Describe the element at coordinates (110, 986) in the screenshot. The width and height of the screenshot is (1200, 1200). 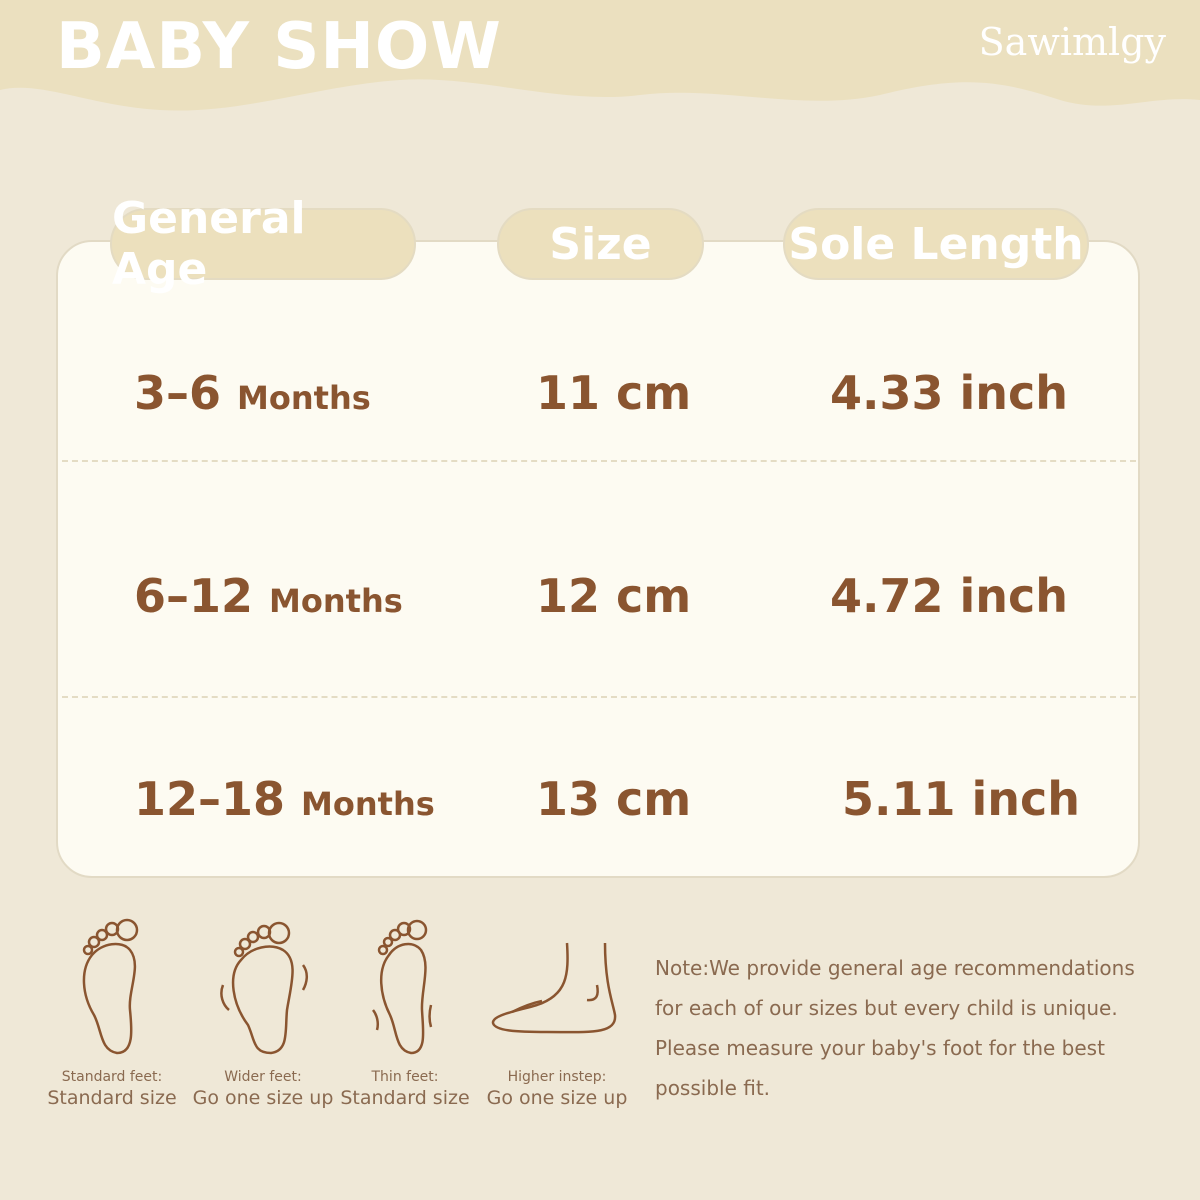
I see `standard-foot-icon` at that location.